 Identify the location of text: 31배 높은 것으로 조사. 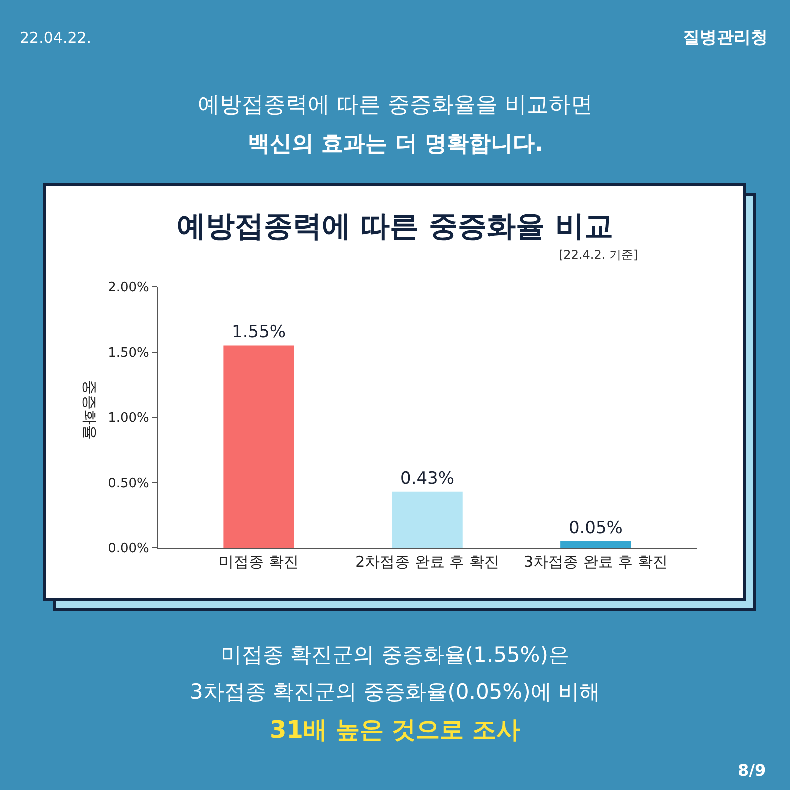
(395, 730).